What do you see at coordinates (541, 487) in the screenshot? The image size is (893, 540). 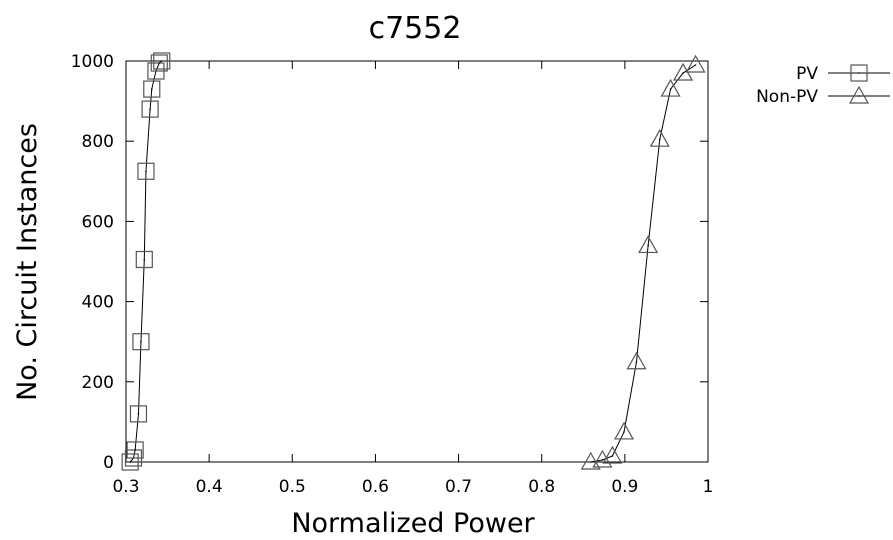 I see `x-tick-label: 0.8` at bounding box center [541, 487].